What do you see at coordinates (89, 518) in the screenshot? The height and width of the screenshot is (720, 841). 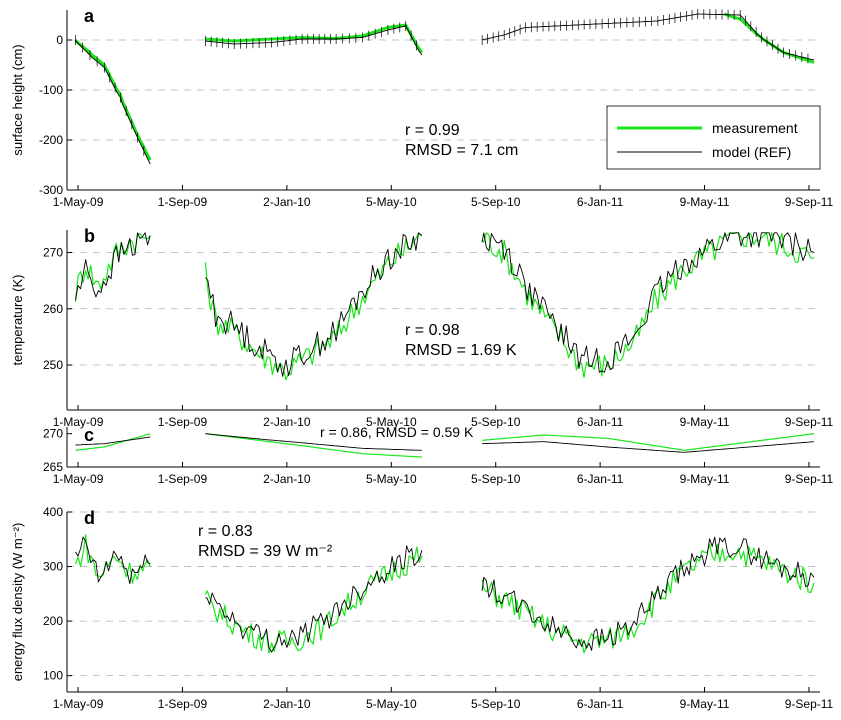 I see `panel-label: d` at bounding box center [89, 518].